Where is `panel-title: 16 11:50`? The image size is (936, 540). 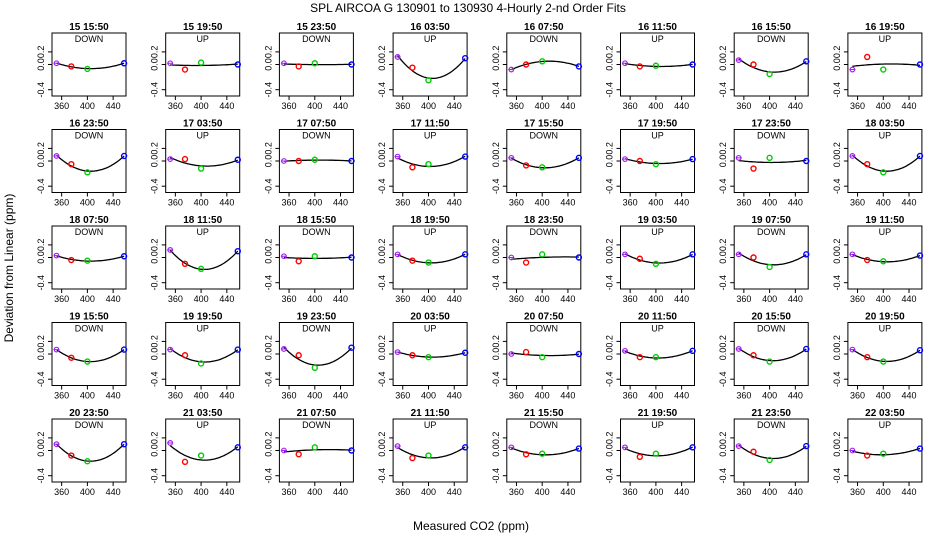
panel-title: 16 11:50 is located at coordinates (657, 27).